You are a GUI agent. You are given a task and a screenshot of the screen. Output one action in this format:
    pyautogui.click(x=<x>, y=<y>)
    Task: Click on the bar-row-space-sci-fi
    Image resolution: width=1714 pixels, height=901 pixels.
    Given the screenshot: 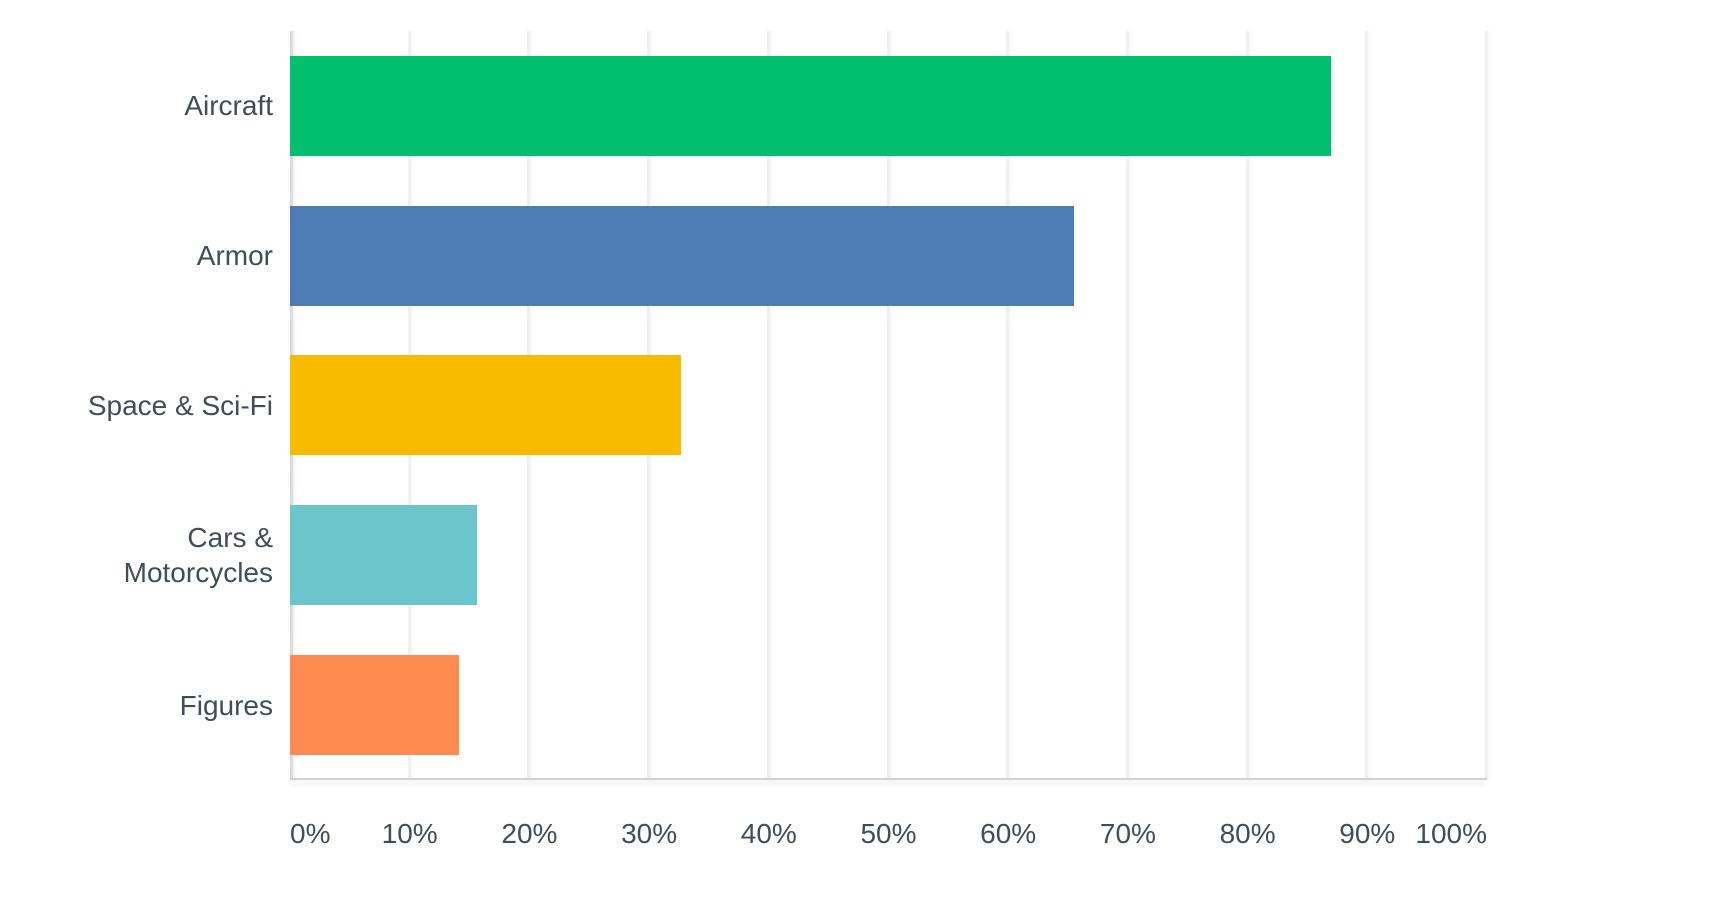 What is the action you would take?
    pyautogui.click(x=888, y=406)
    